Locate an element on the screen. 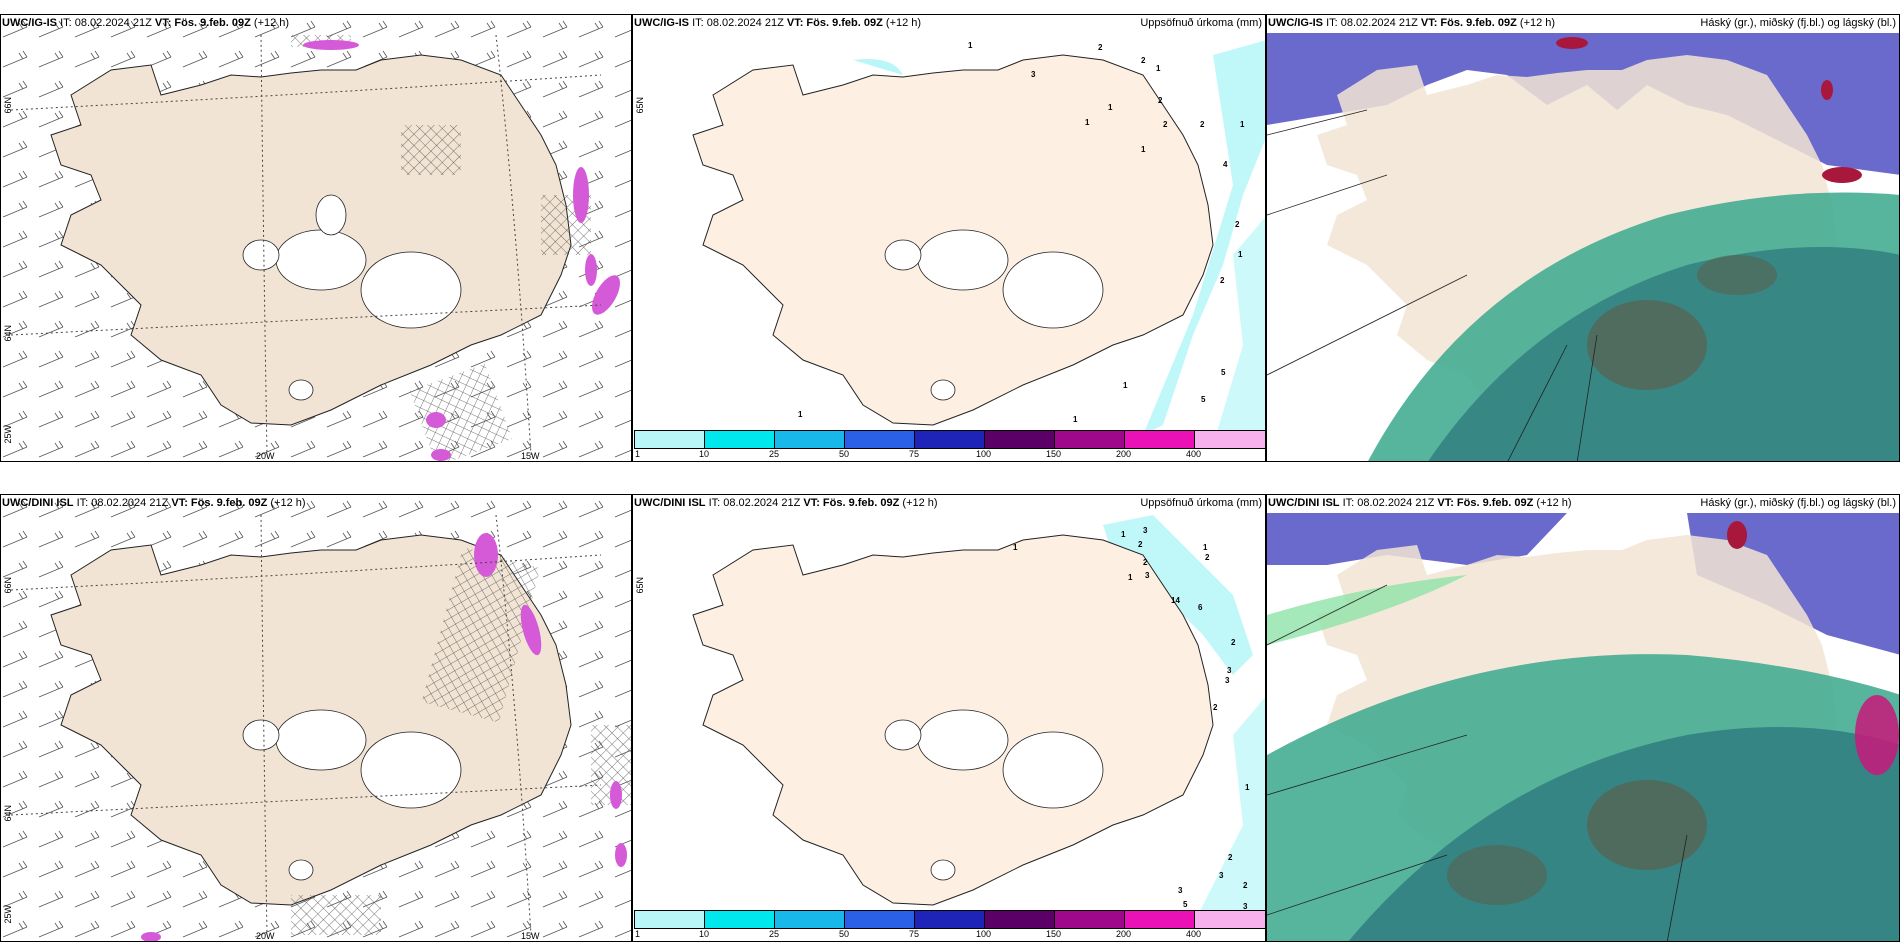 The height and width of the screenshot is (950, 1900). precip-value: 14 is located at coordinates (1175, 600).